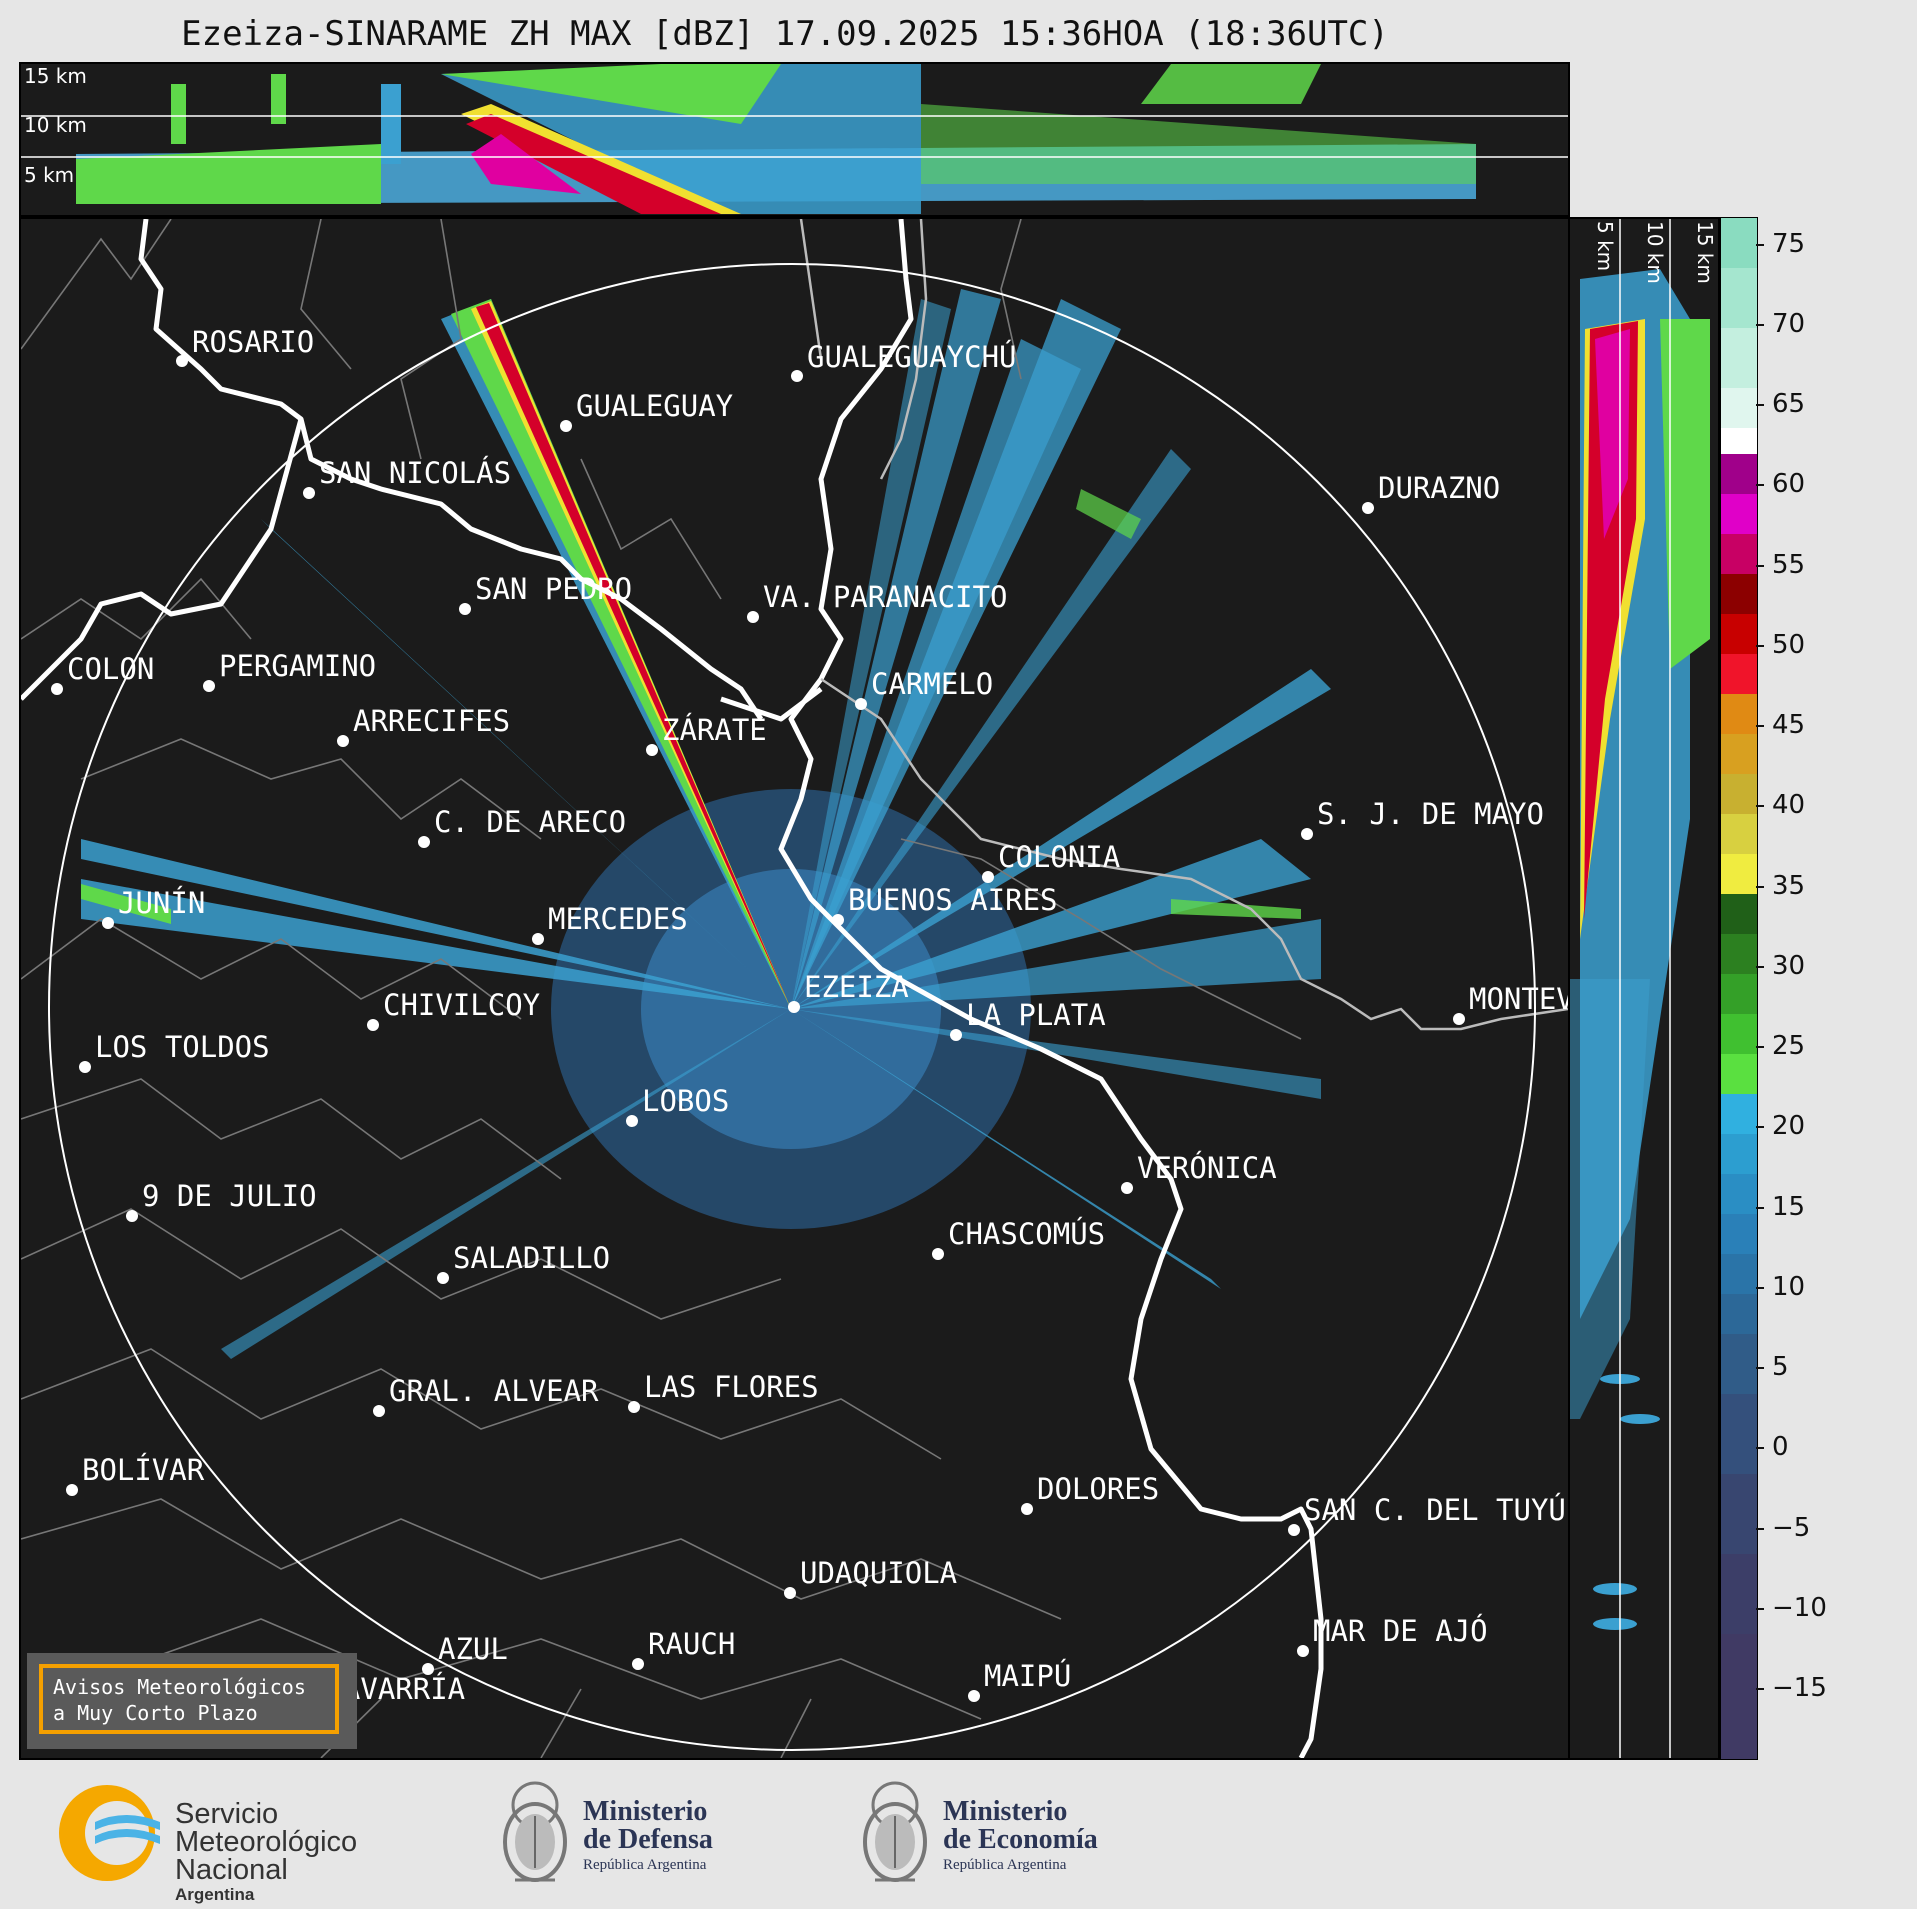  Describe the element at coordinates (1605, 246) in the screenshot. I see `side-height-label-5: 5 km` at that location.